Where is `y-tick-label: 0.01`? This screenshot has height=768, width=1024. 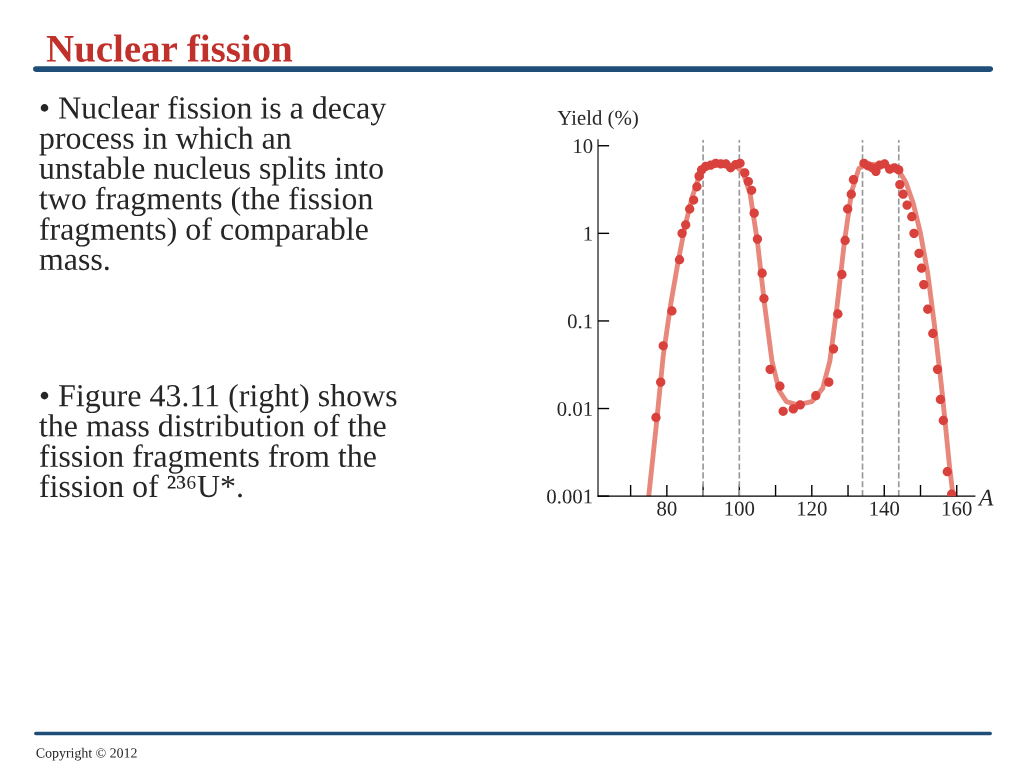 y-tick-label: 0.01 is located at coordinates (574, 409).